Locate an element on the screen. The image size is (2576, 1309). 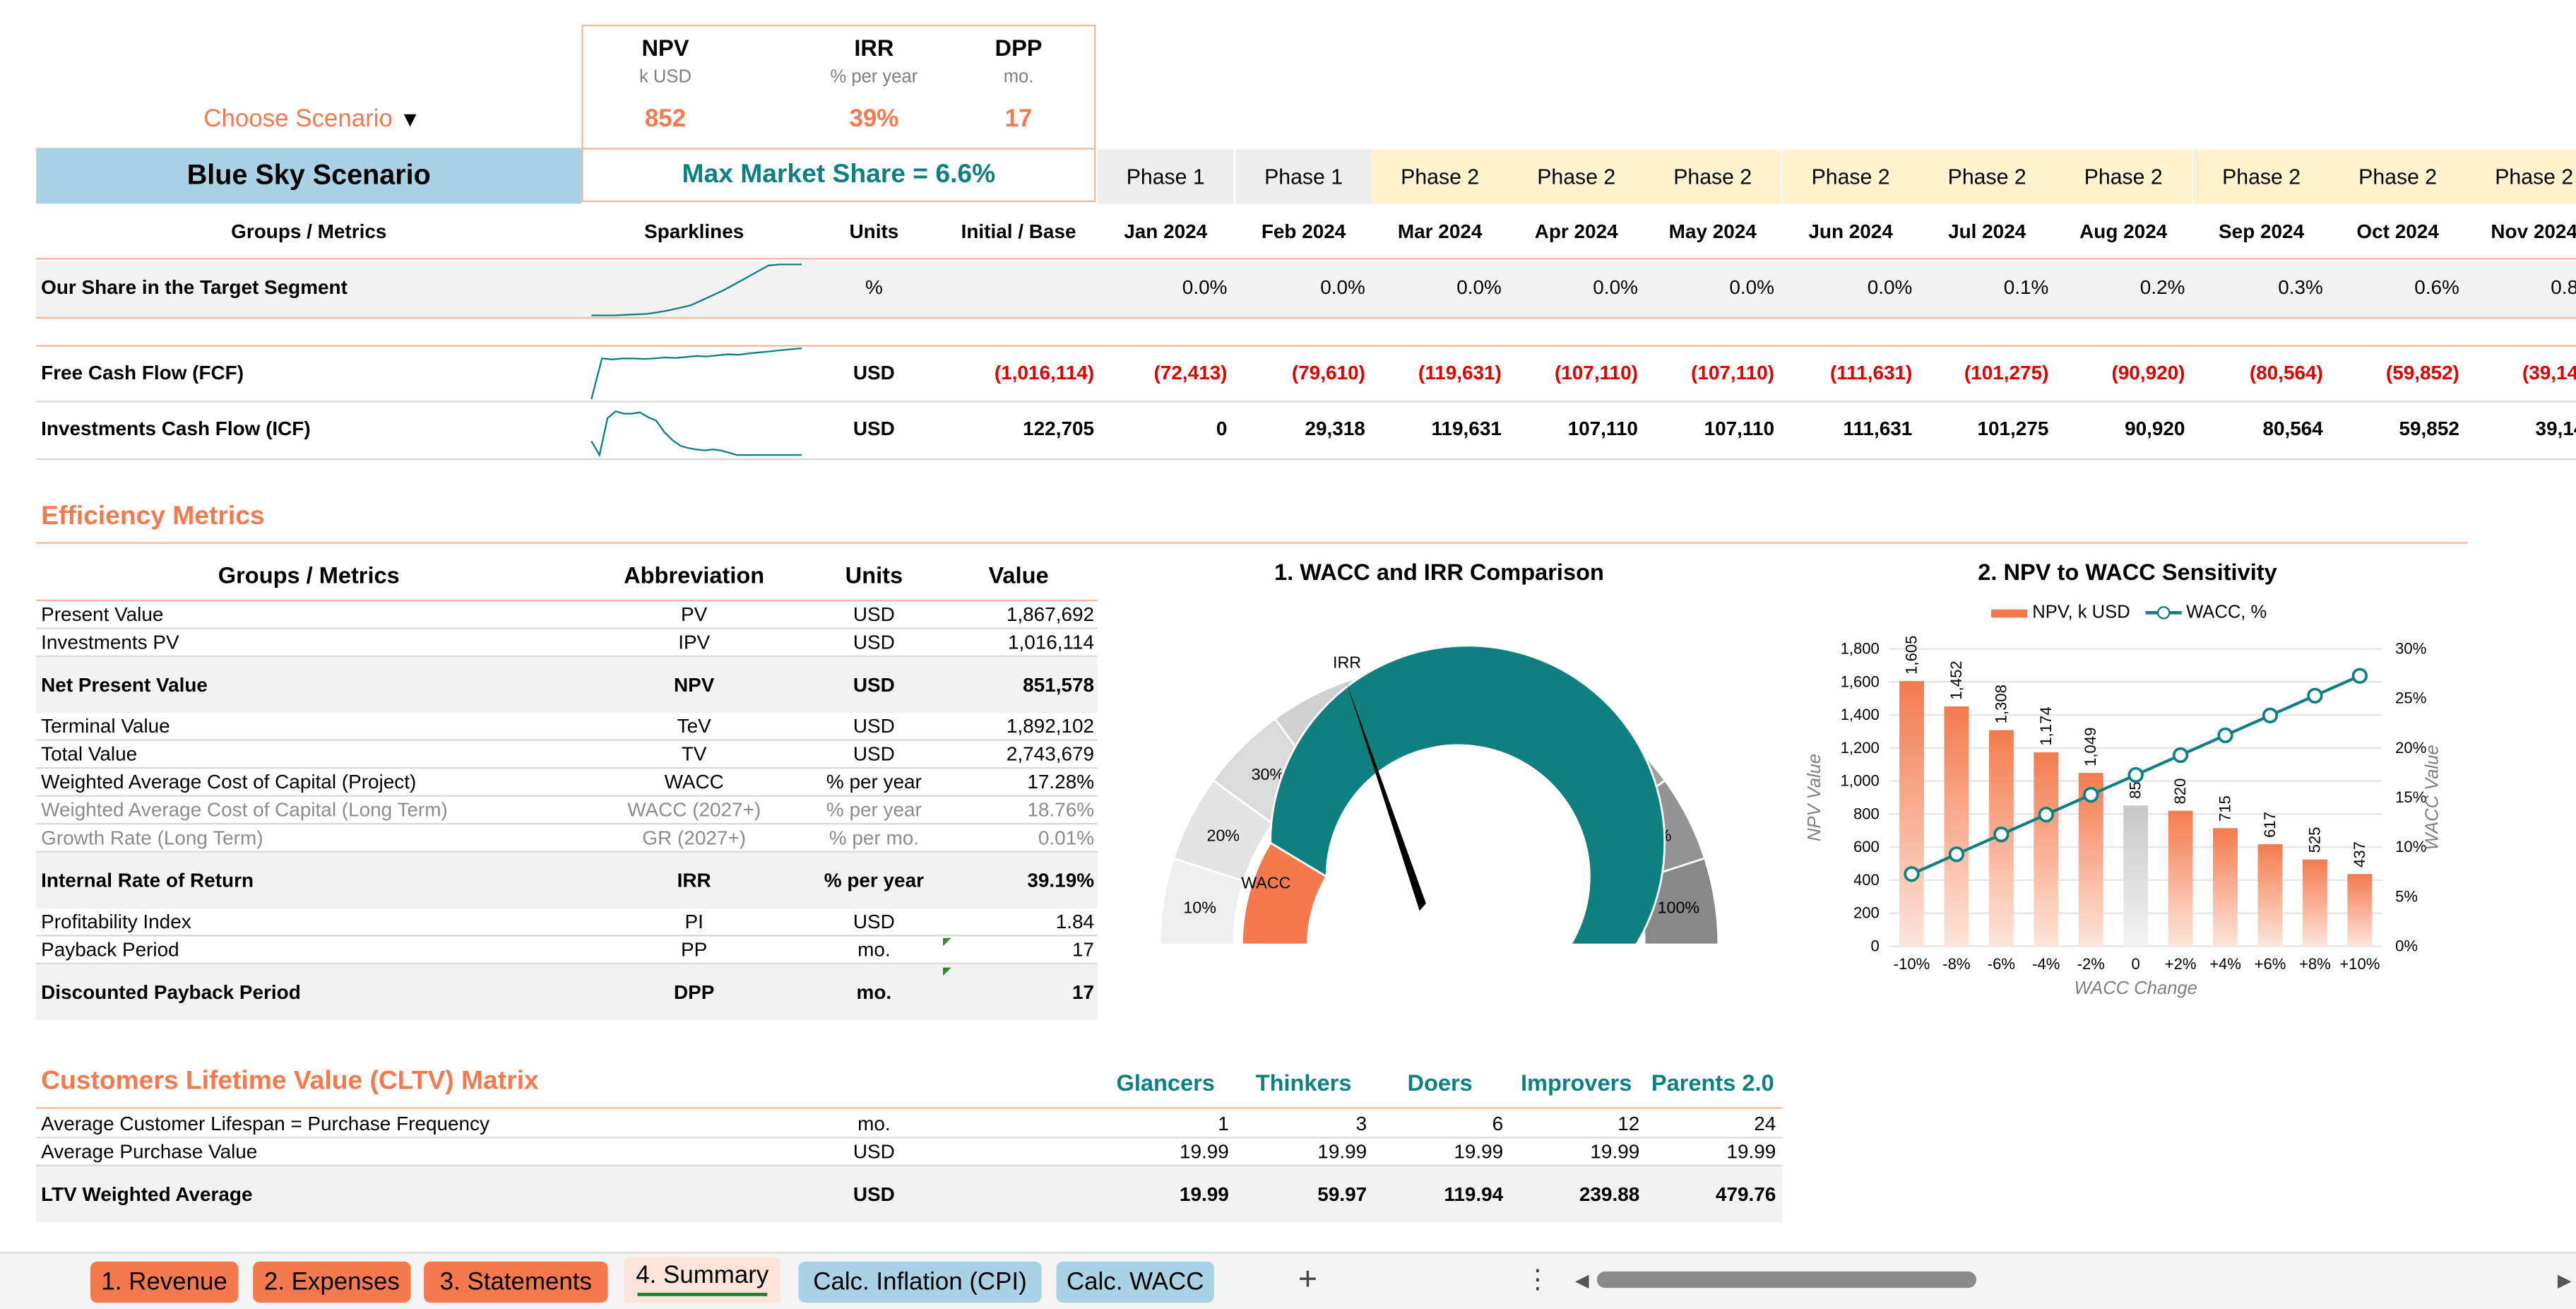
cltv-row-1-line is located at coordinates (909, 1165).